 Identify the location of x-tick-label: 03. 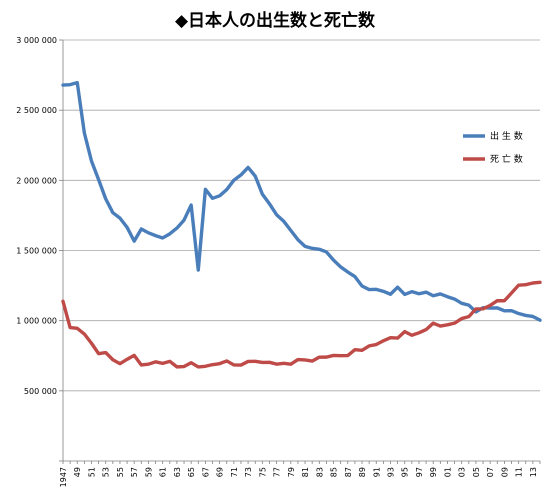
(462, 472).